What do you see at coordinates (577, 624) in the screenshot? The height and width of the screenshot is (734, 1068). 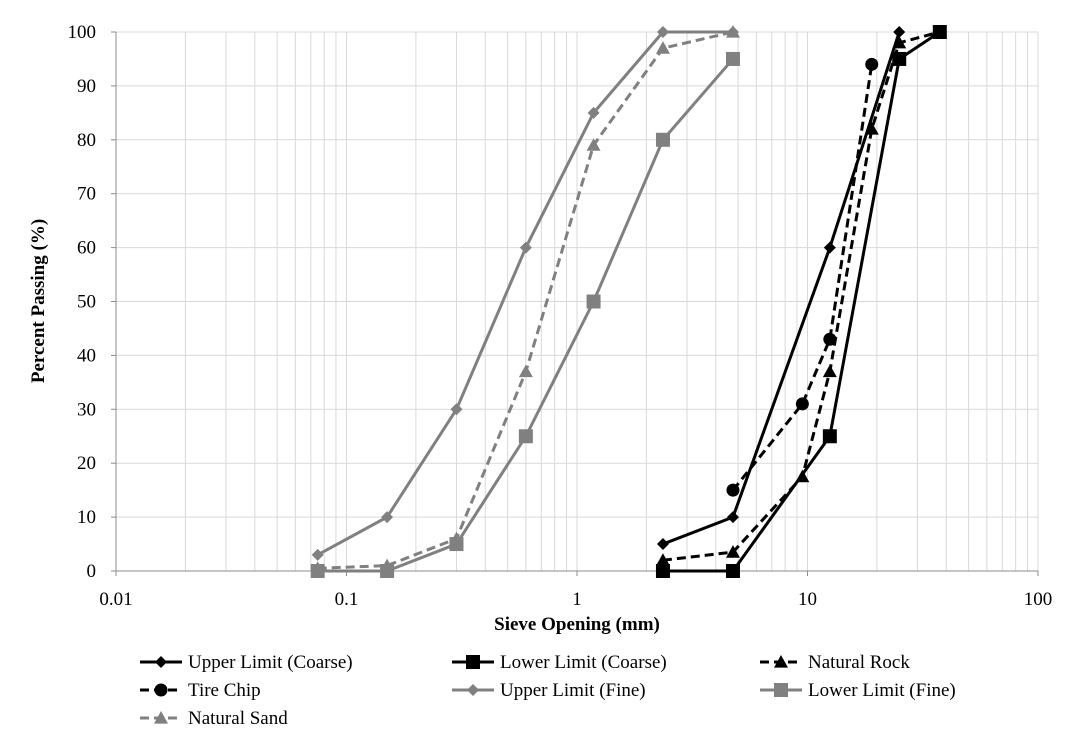 I see `x-axis-title: Sieve Opening (mm)` at bounding box center [577, 624].